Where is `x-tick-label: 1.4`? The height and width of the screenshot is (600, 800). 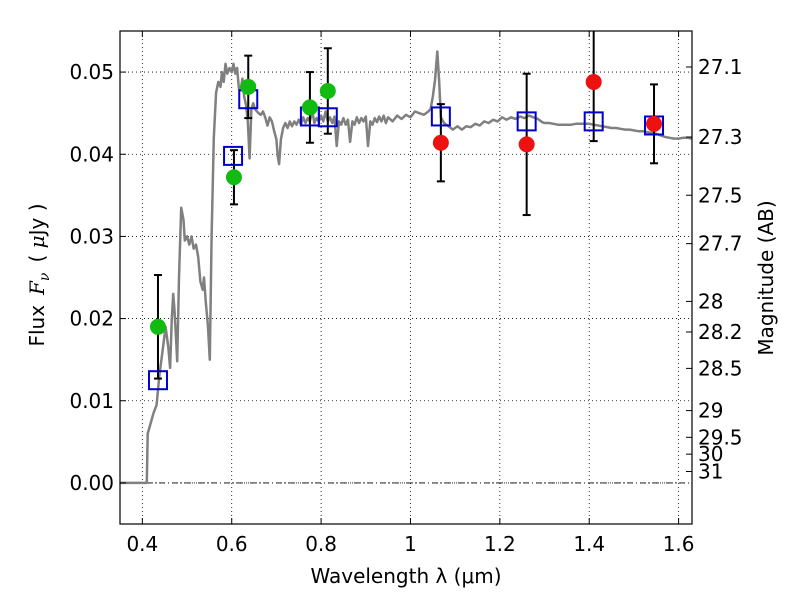 x-tick-label: 1.4 is located at coordinates (589, 544).